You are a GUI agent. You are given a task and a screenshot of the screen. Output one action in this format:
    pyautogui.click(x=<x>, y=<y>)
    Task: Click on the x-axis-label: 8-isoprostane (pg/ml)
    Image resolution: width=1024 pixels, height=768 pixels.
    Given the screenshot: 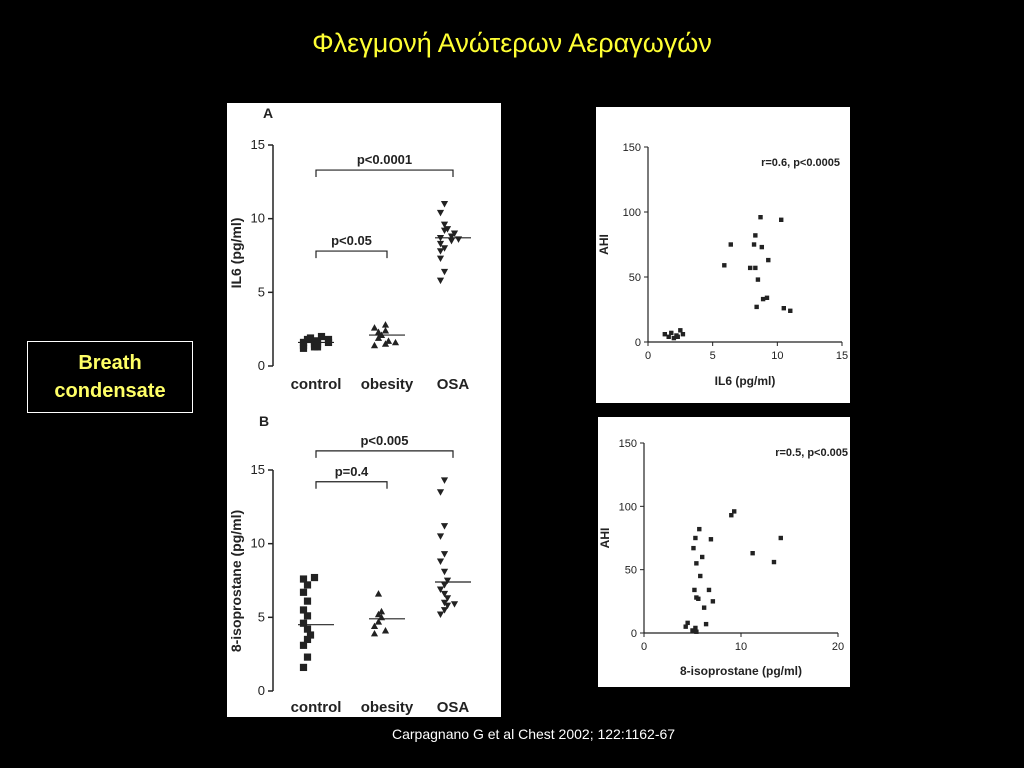 What is the action you would take?
    pyautogui.click(x=741, y=671)
    